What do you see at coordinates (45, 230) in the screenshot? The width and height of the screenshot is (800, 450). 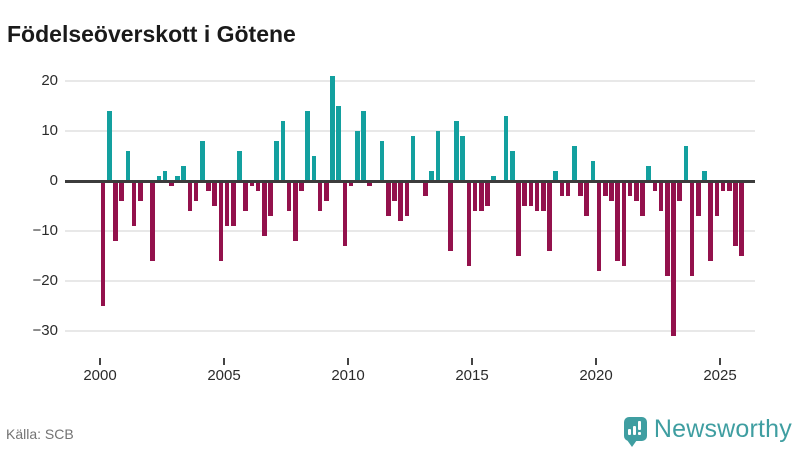 I see `y-axis-label: −10` at bounding box center [45, 230].